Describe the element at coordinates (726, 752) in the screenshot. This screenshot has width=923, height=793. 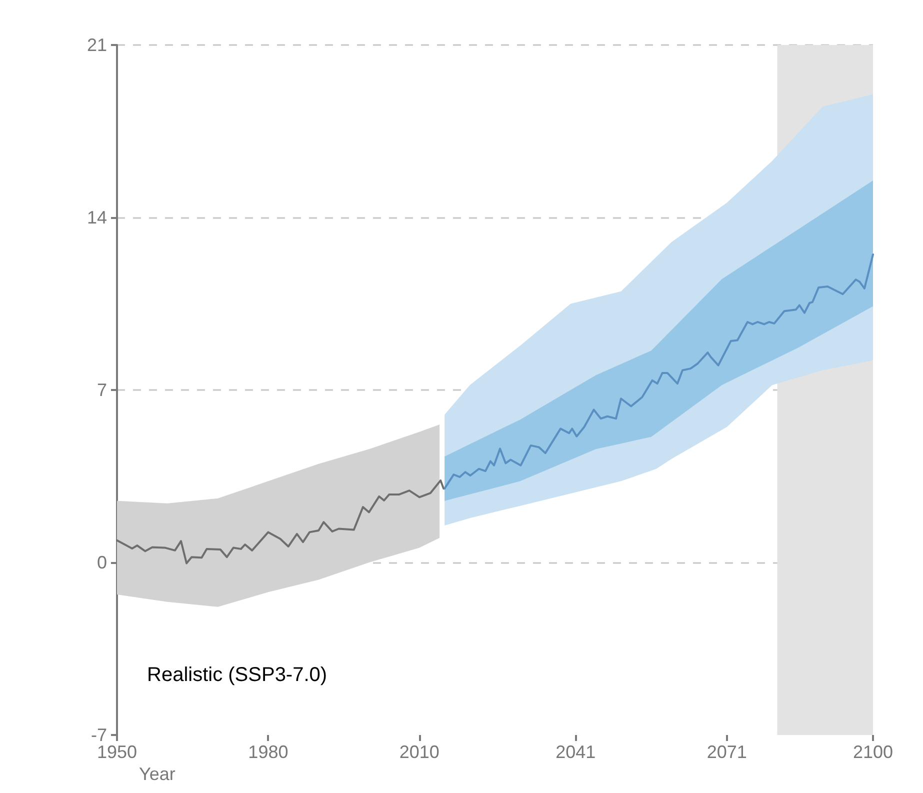
I see `x-tick-label: 2071` at that location.